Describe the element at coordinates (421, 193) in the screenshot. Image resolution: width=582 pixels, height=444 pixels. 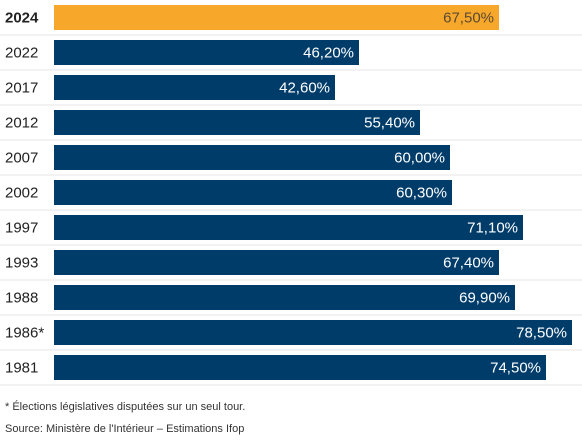
I see `value-label: 60,30%` at that location.